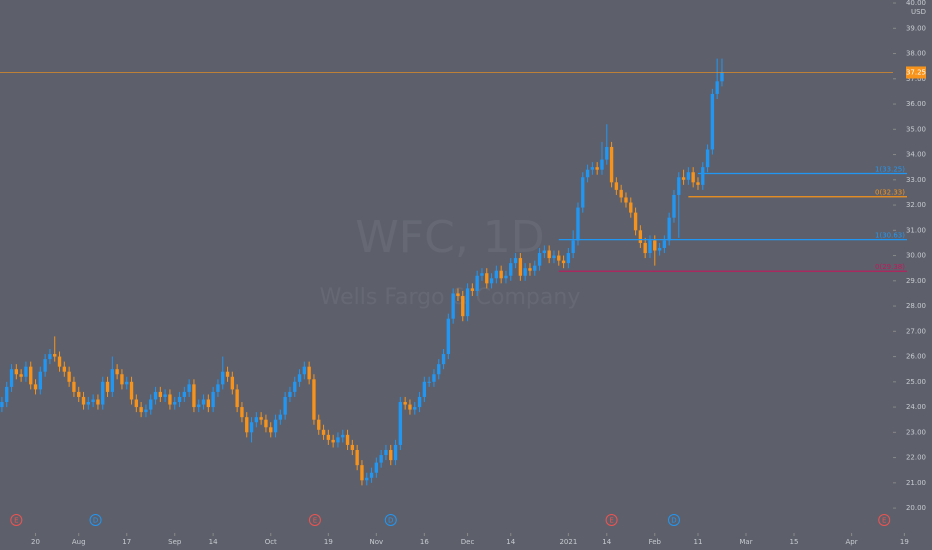 This screenshot has height=550, width=932. Describe the element at coordinates (271, 542) in the screenshot. I see `x-tick-label: Oct` at that location.